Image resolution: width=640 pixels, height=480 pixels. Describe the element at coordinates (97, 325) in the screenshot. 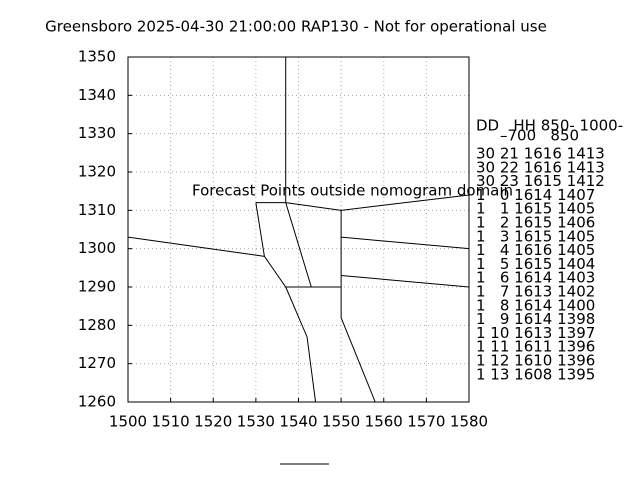

I see `y-tick-label: 1280` at that location.